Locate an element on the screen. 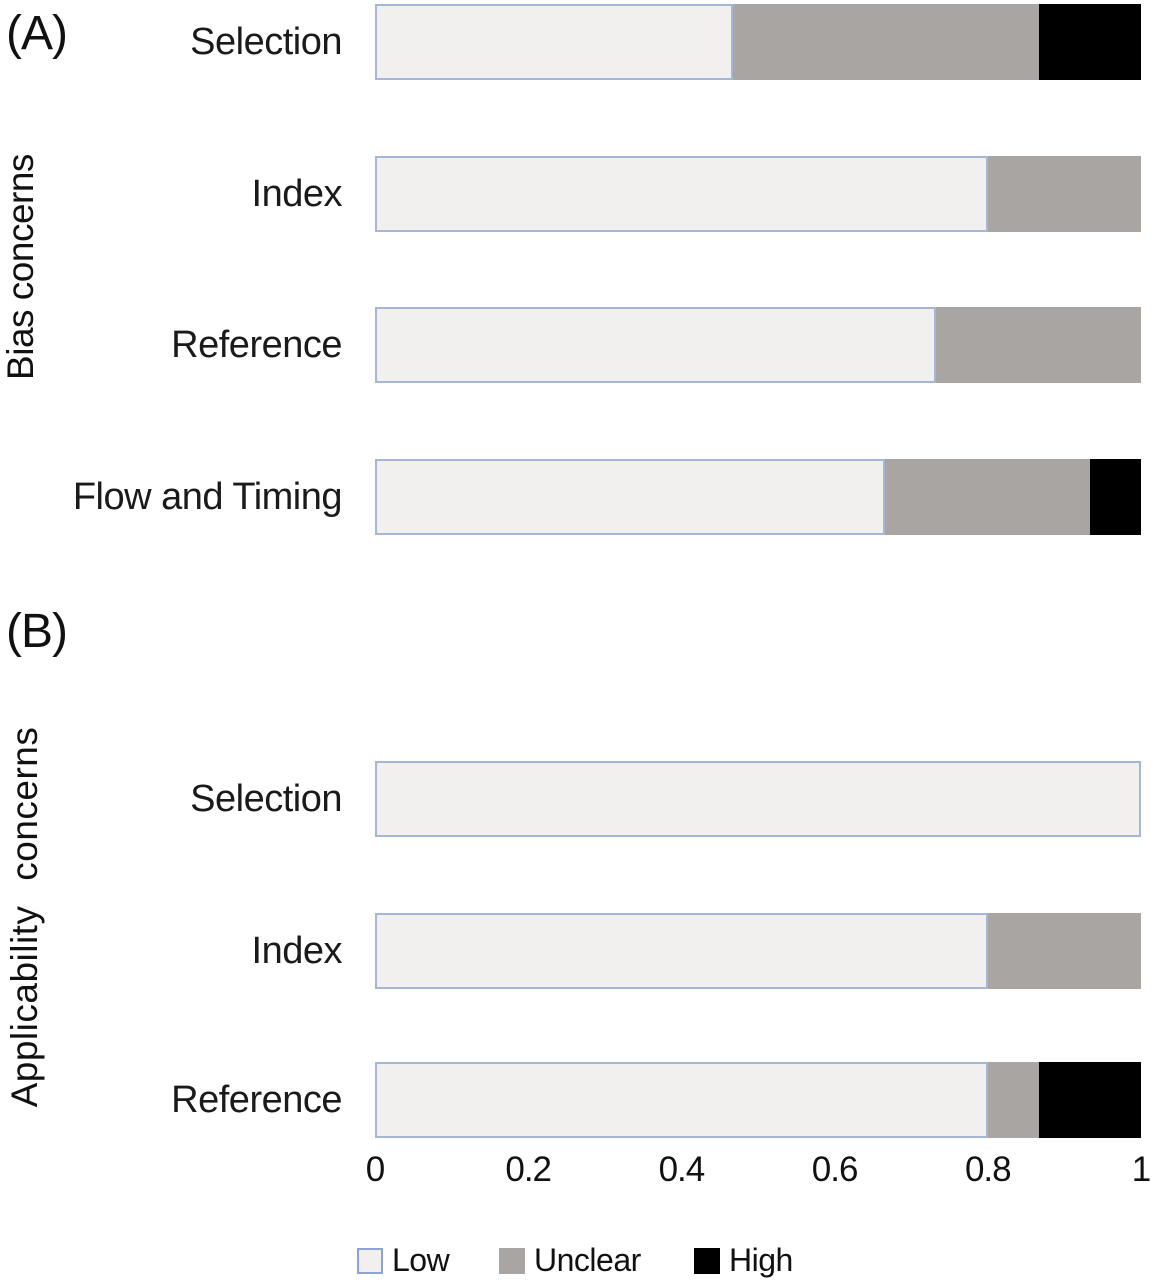 This screenshot has height=1288, width=1157. legend-item-unclear: Unclear is located at coordinates (570, 1260).